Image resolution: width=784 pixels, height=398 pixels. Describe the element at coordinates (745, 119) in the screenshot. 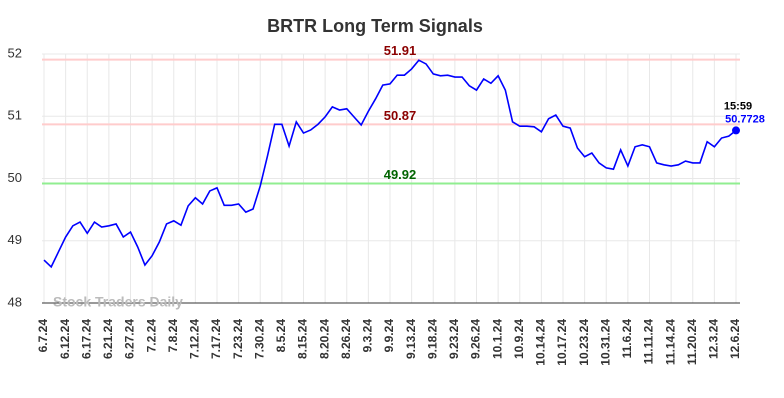

I see `last-value: 50.7728` at that location.